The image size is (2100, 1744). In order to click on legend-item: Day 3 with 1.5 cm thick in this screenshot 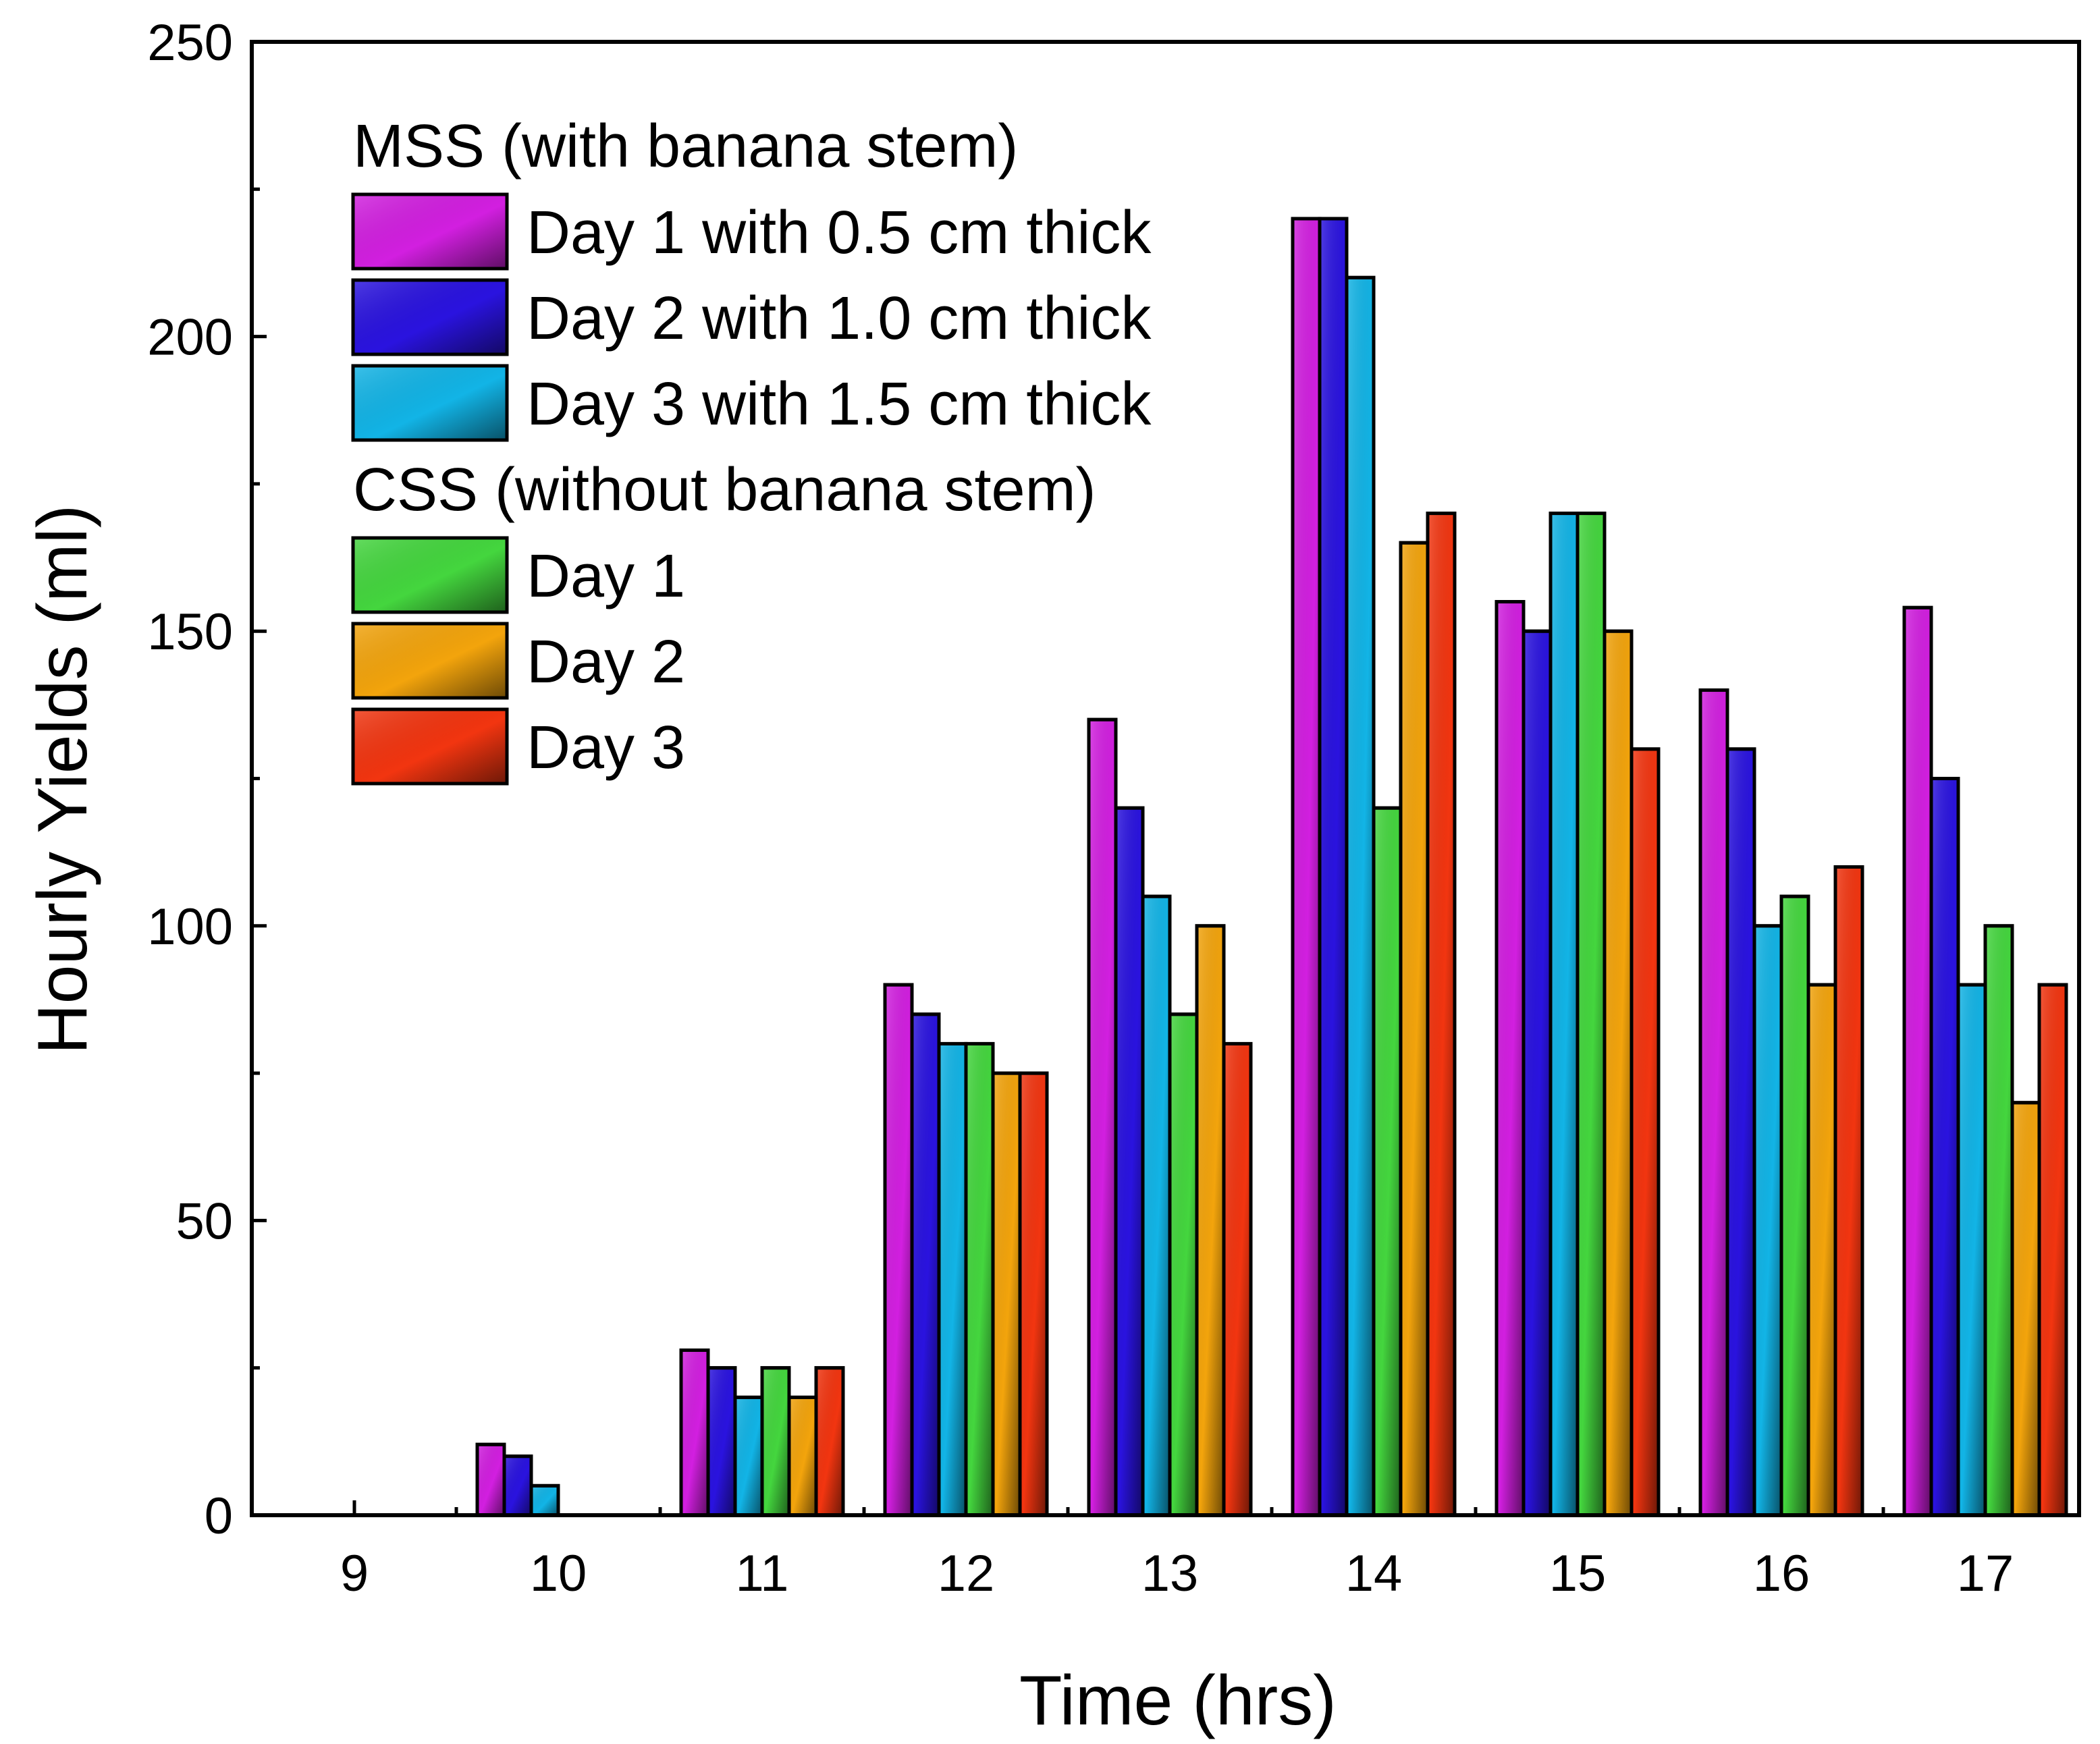, I will do `click(752, 403)`.